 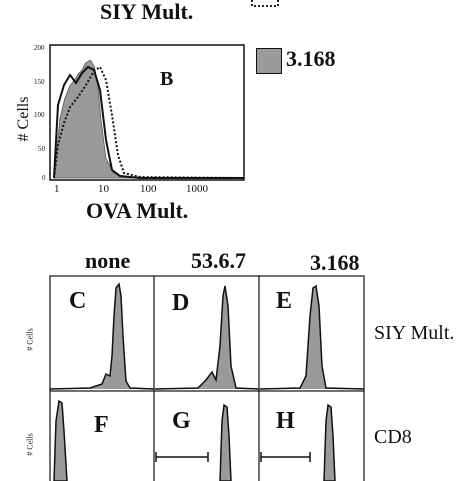 What do you see at coordinates (329, 442) in the screenshot?
I see `hist-h` at bounding box center [329, 442].